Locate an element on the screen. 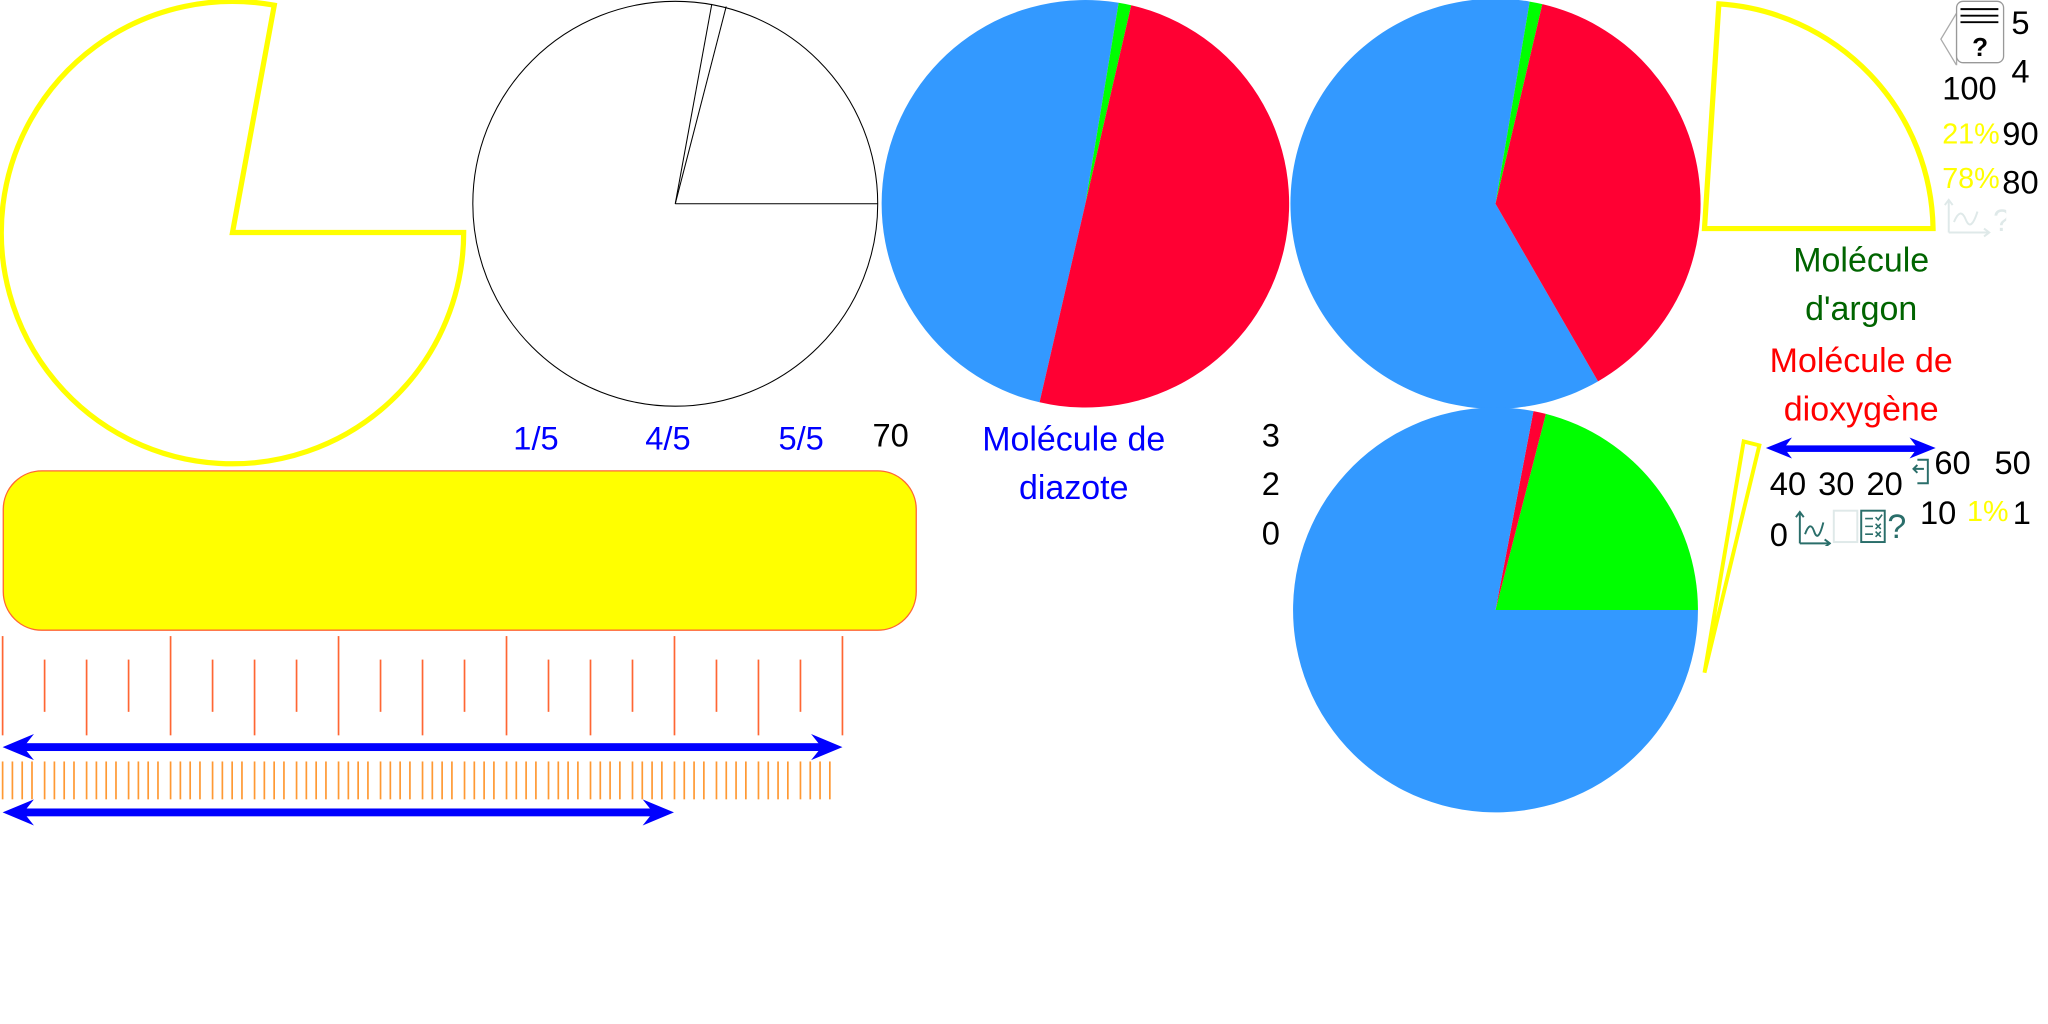  scale-number: 30 is located at coordinates (1836, 484).